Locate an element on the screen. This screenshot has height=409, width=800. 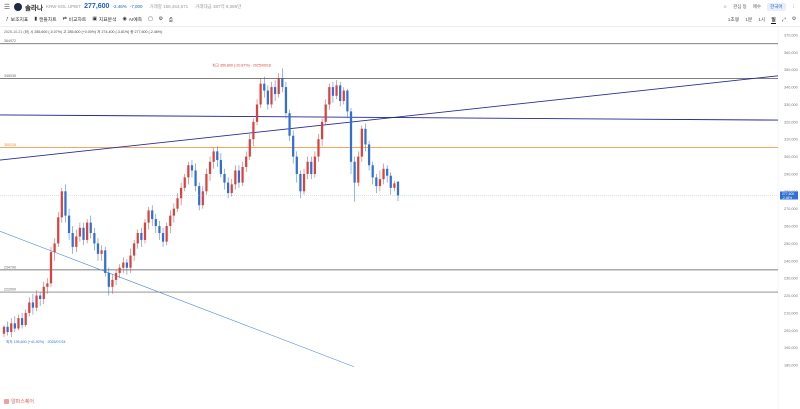
toolbar-label: AI예측 is located at coordinates (135, 20).